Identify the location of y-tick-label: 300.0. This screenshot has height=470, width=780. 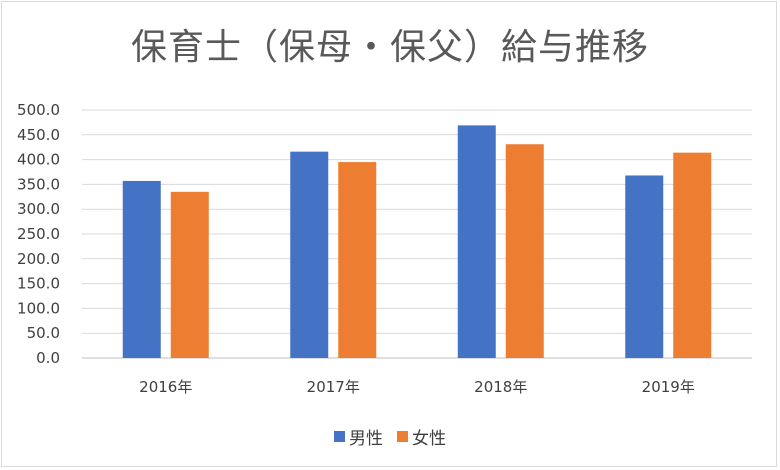
(38, 209).